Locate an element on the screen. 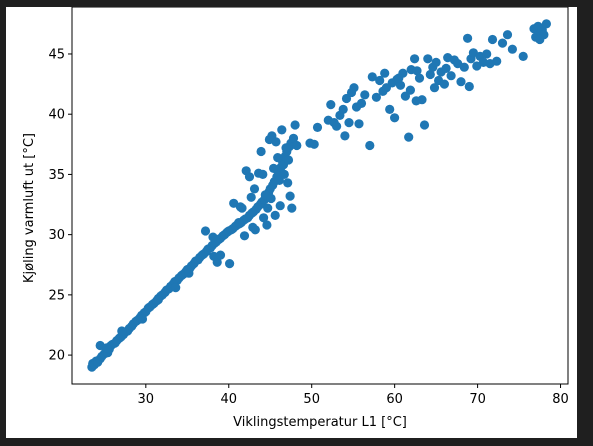  x-tick-label: 60 is located at coordinates (394, 399).